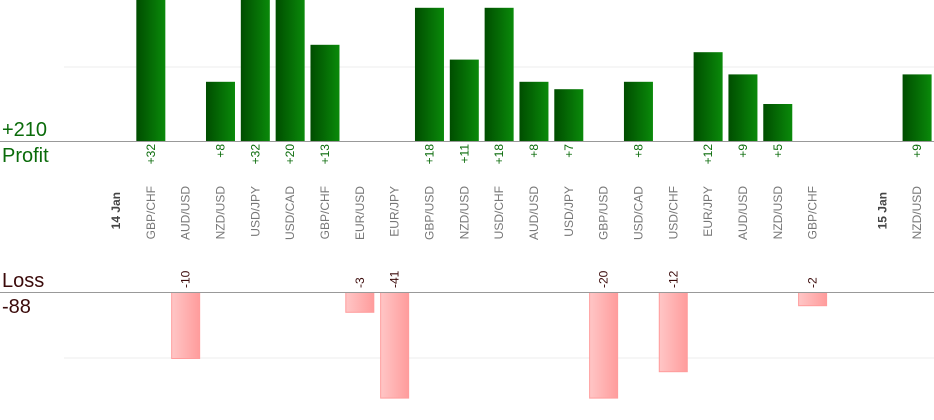 This screenshot has height=420, width=934. Describe the element at coordinates (464, 154) in the screenshot. I see `profit-value-label: +11` at that location.